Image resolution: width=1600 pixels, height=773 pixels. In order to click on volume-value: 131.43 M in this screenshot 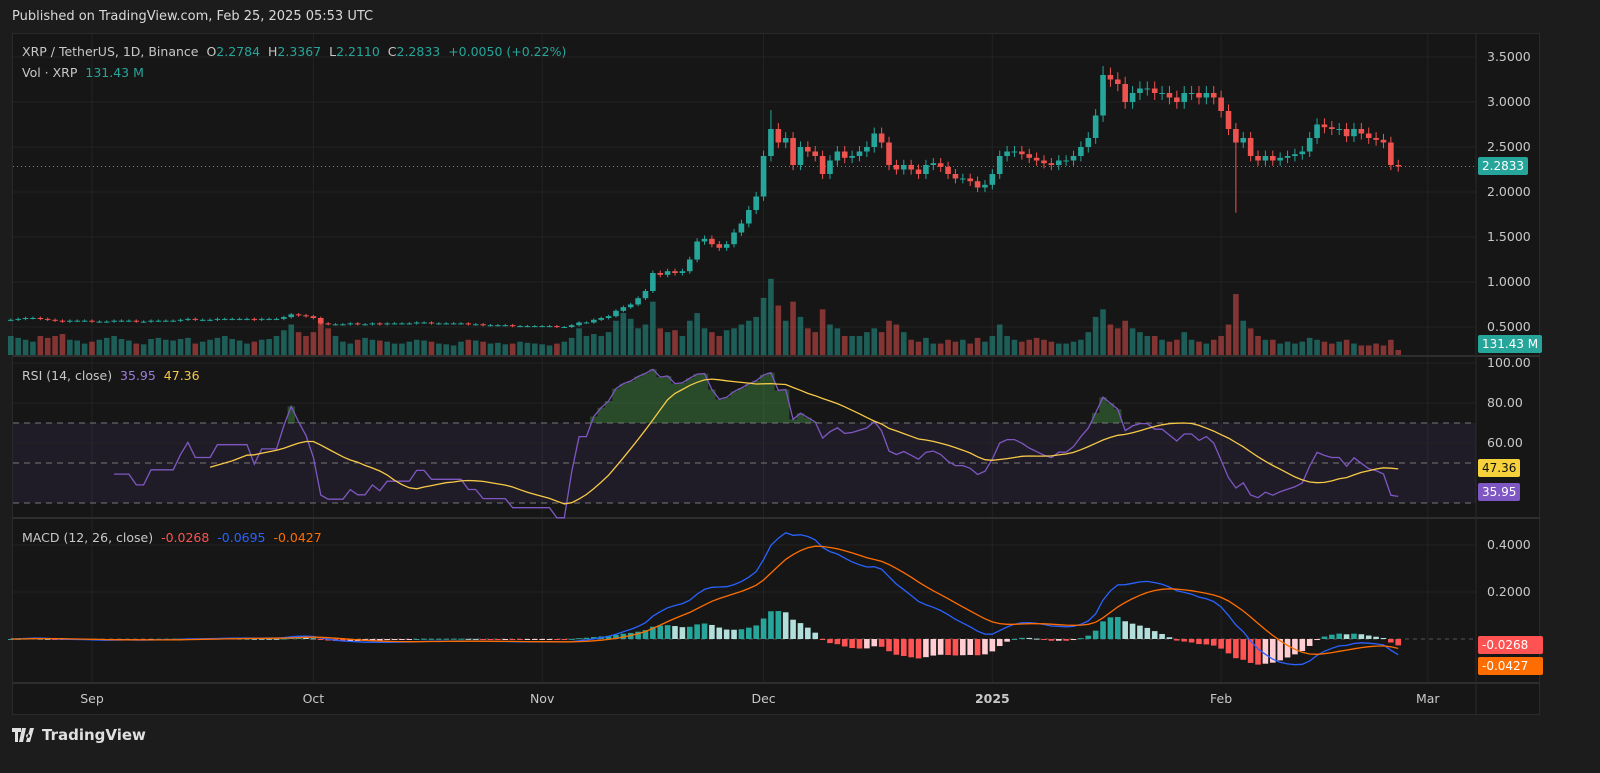, I will do `click(114, 72)`.